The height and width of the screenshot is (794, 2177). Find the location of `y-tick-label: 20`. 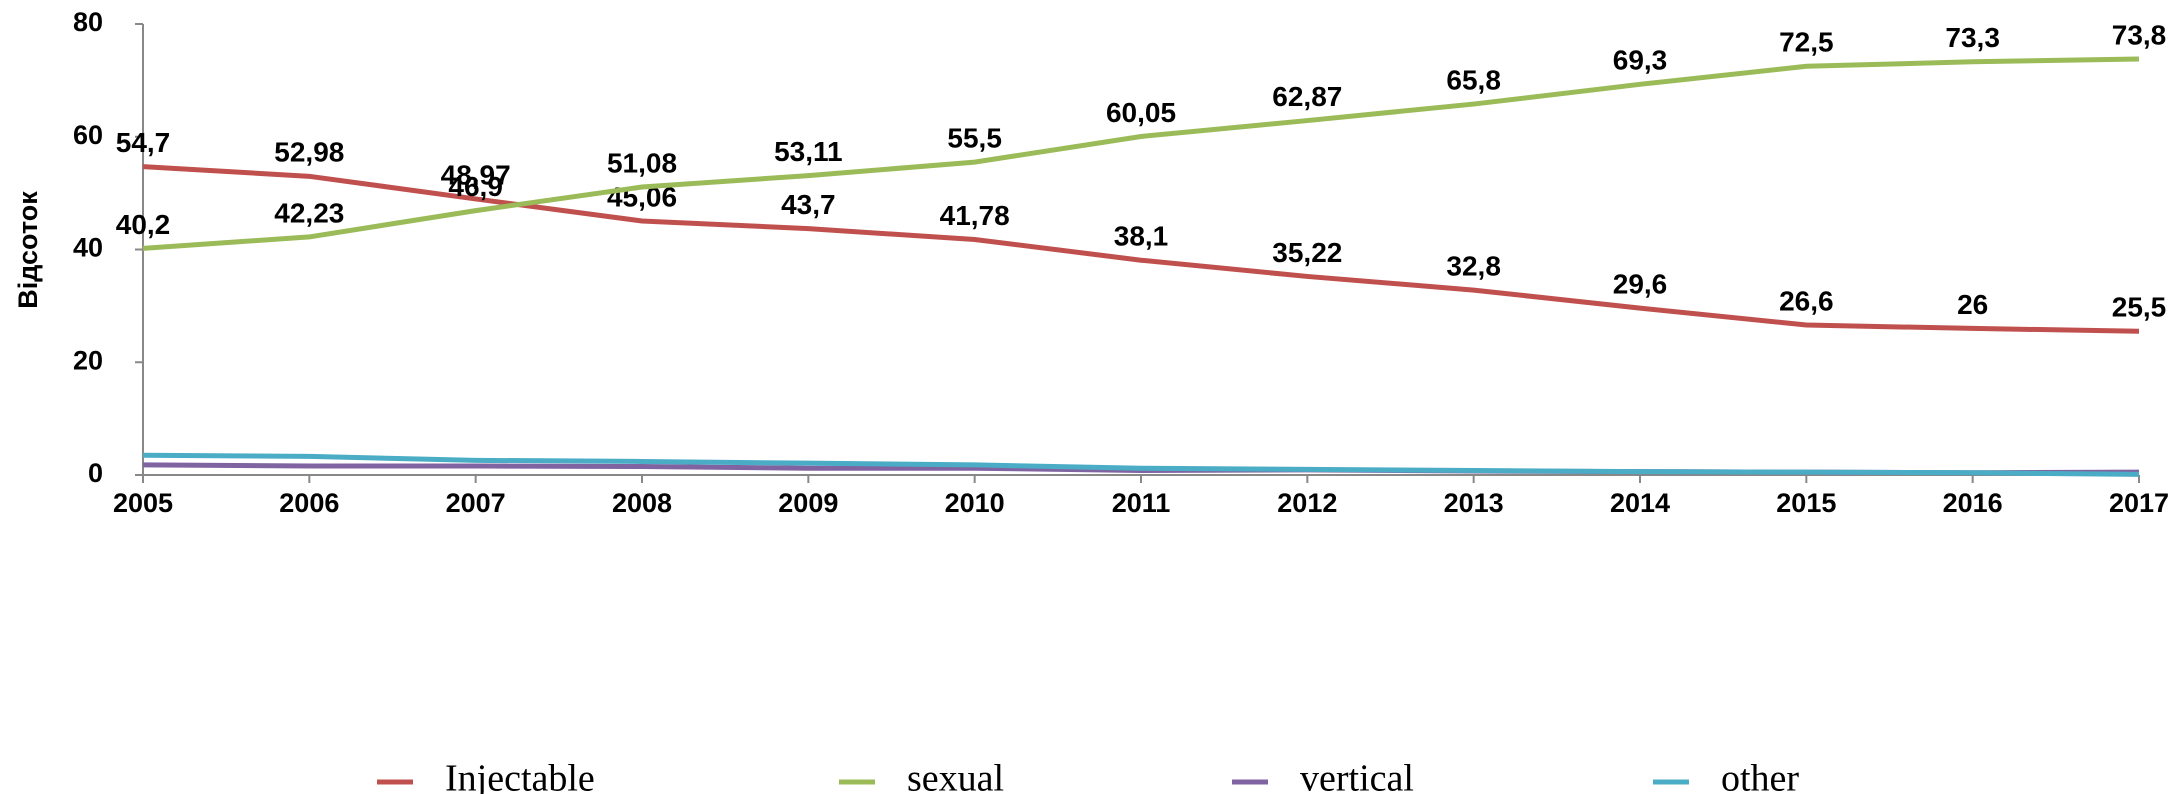

y-tick-label: 20 is located at coordinates (88, 360).